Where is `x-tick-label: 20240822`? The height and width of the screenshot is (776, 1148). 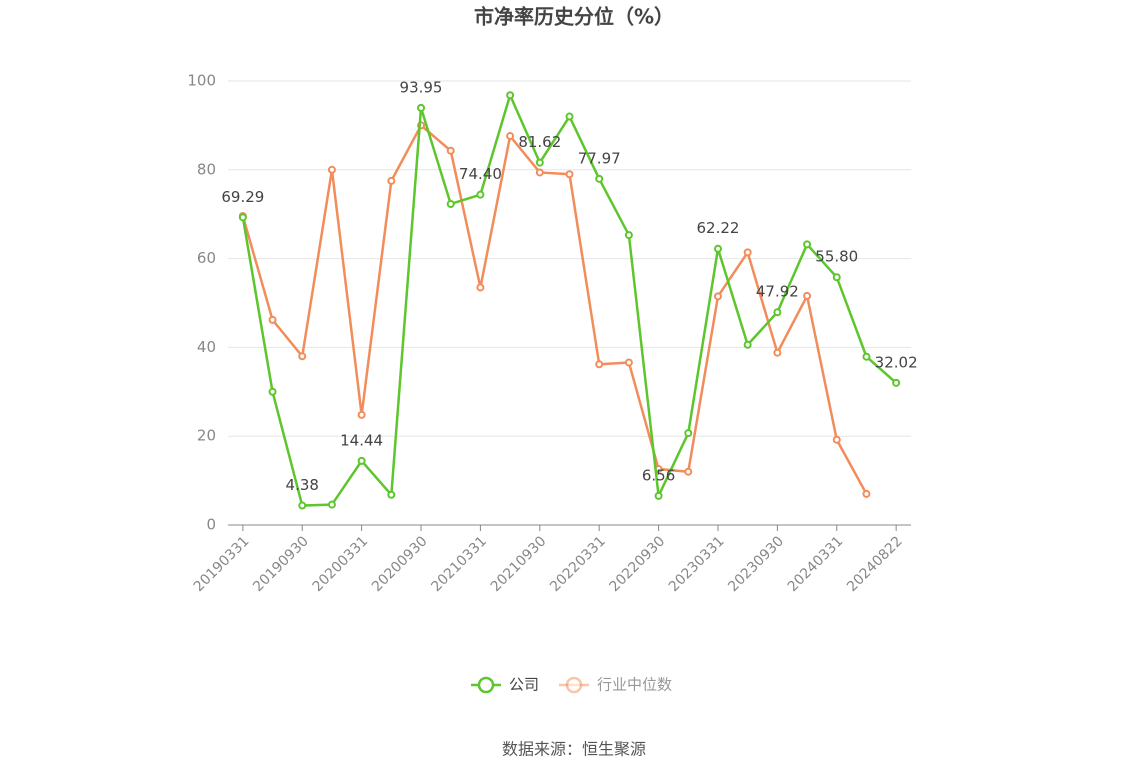 x-tick-label: 20240822 is located at coordinates (875, 564).